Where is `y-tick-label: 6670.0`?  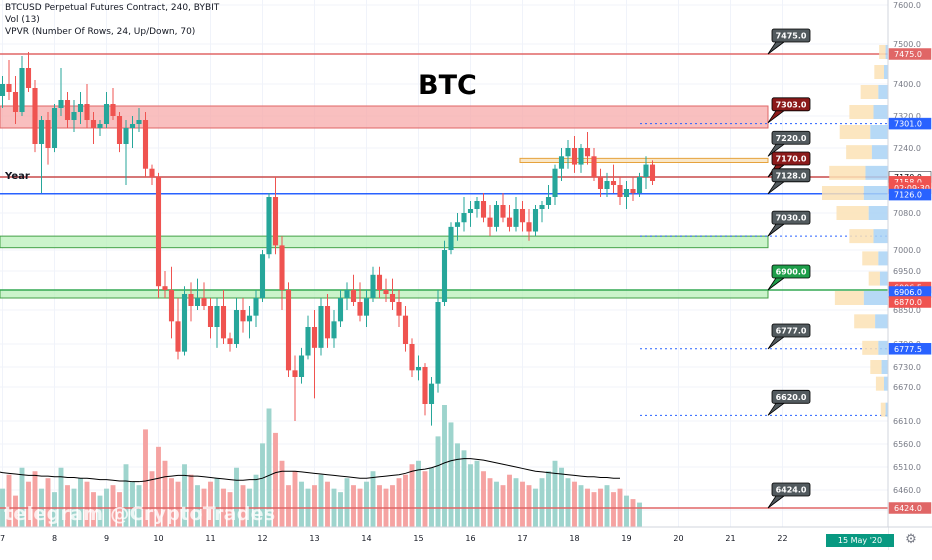
y-tick-label: 6670.0 is located at coordinates (907, 387).